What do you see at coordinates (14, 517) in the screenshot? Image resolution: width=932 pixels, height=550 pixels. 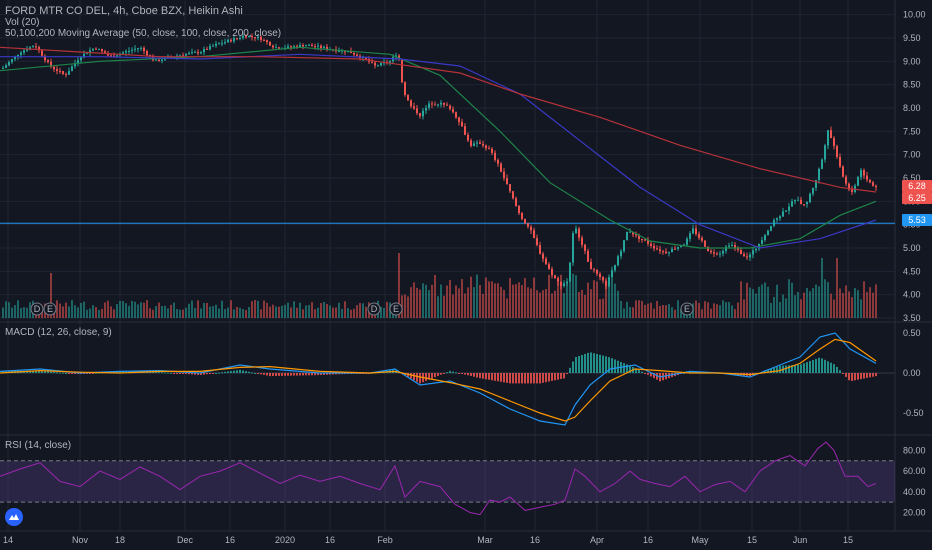 I see `tradingview-logo-icon` at bounding box center [14, 517].